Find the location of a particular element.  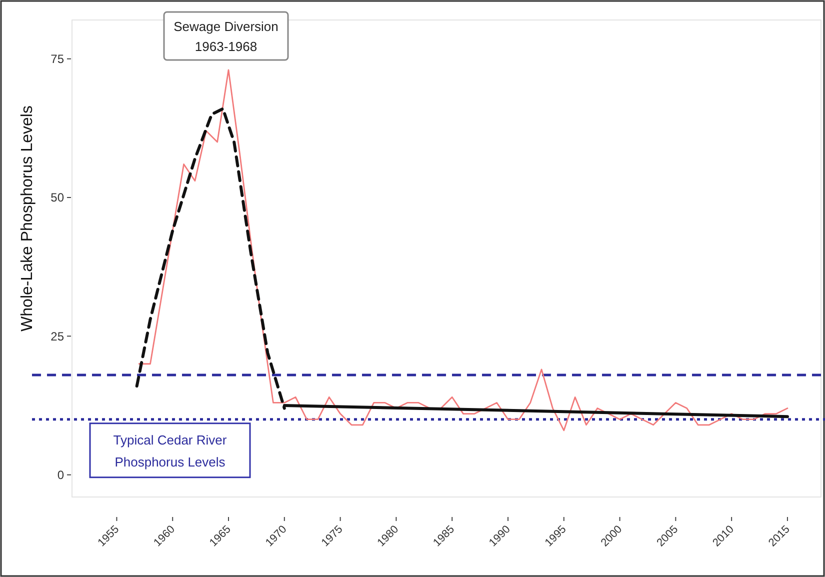

y-tick-label: 50 is located at coordinates (57, 197).